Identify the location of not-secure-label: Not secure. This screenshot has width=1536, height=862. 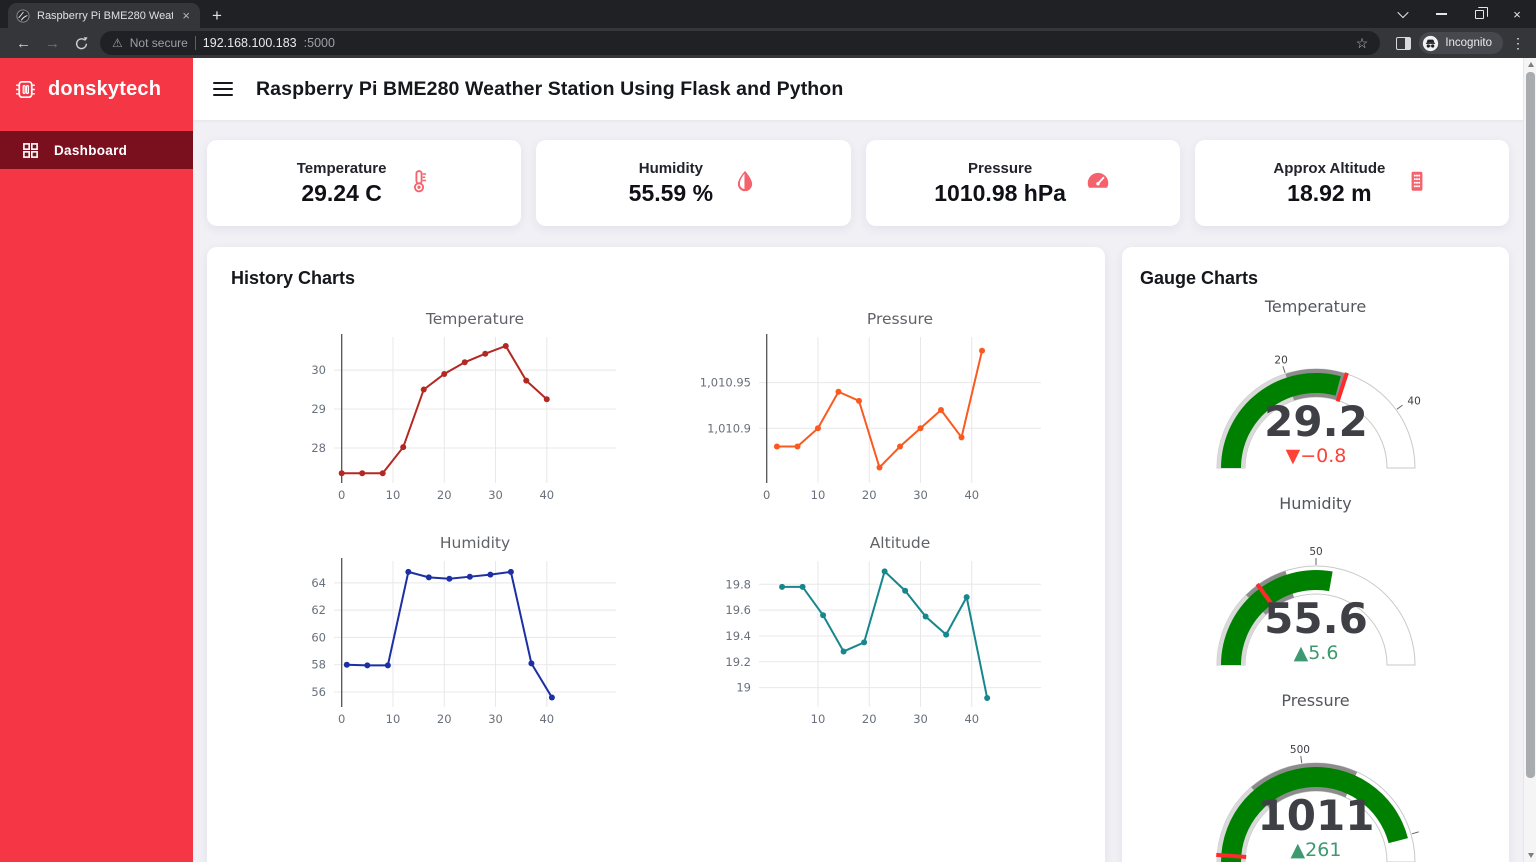
(158, 43).